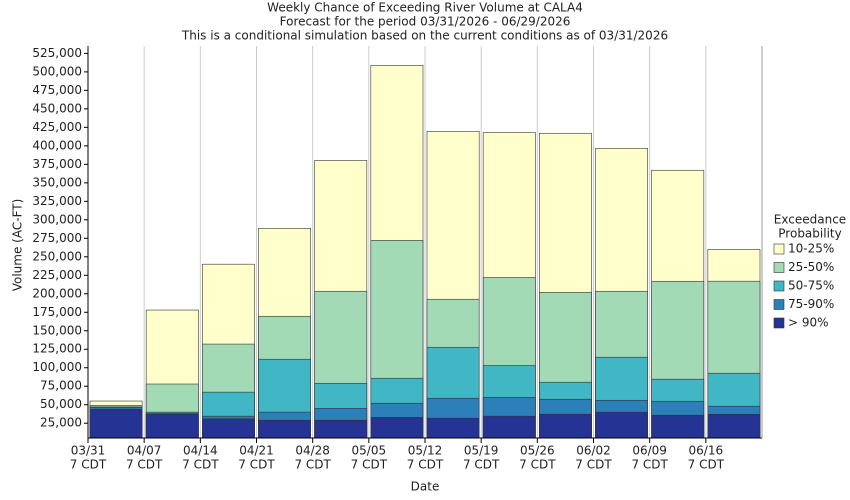 The image size is (850, 500). What do you see at coordinates (57, 238) in the screenshot?
I see `y-tick-label: 275,000` at bounding box center [57, 238].